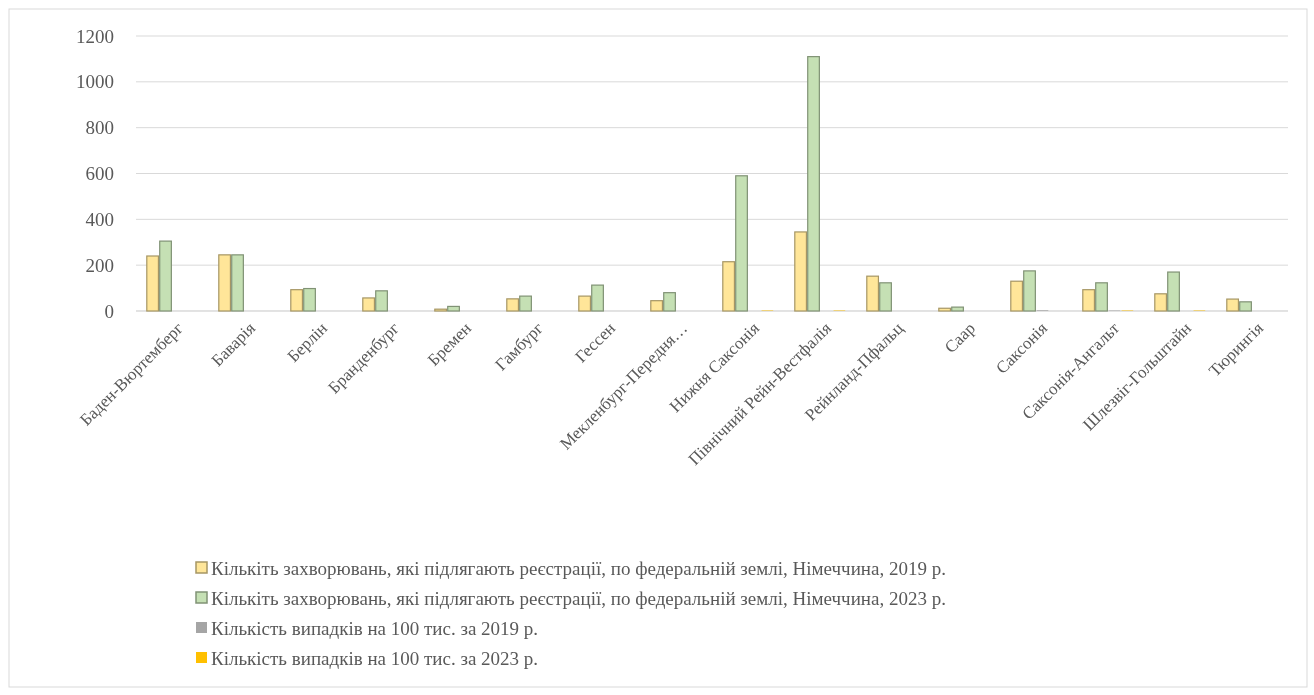 The image size is (1314, 695). What do you see at coordinates (95, 82) in the screenshot?
I see `y-tick-label: 1000` at bounding box center [95, 82].